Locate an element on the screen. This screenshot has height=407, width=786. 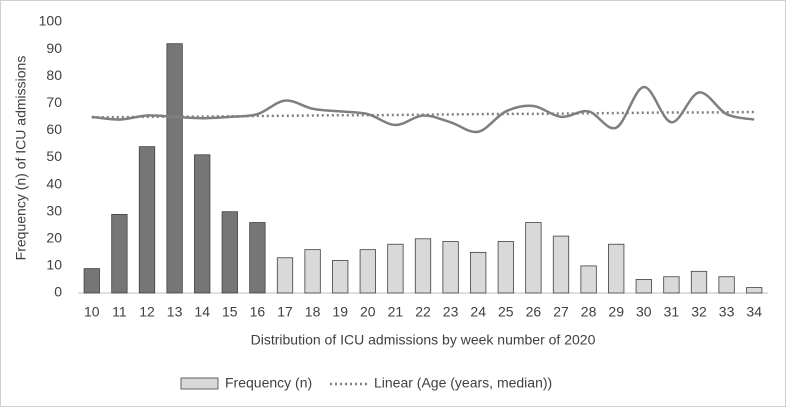
x-tick-label: 23 is located at coordinates (451, 312).